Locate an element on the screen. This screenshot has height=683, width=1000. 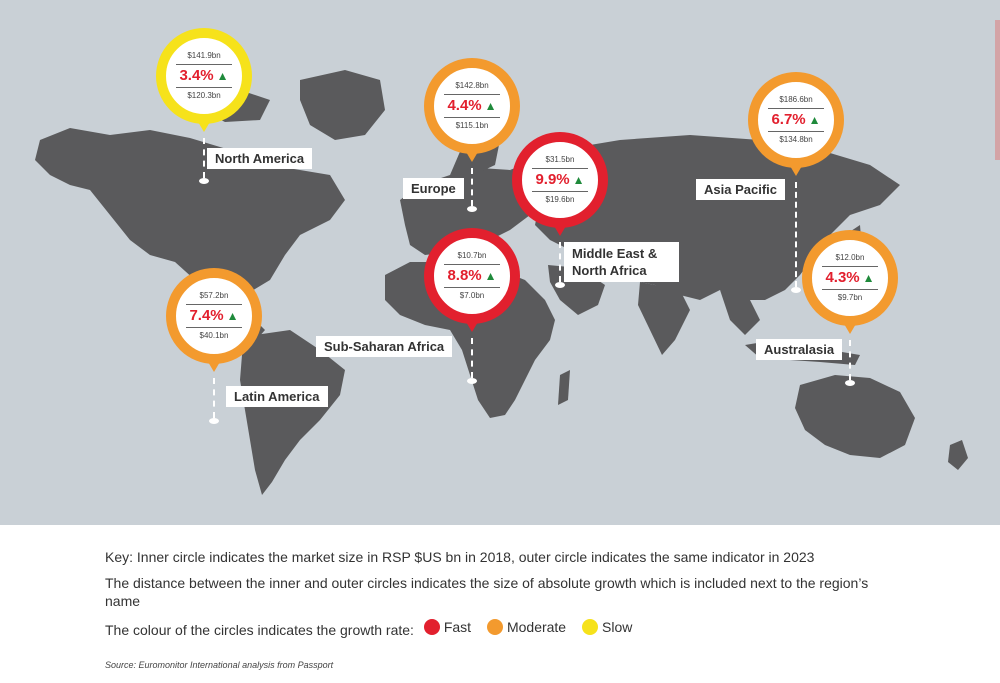
market-size-2023: $142.8bn is located at coordinates (472, 88).